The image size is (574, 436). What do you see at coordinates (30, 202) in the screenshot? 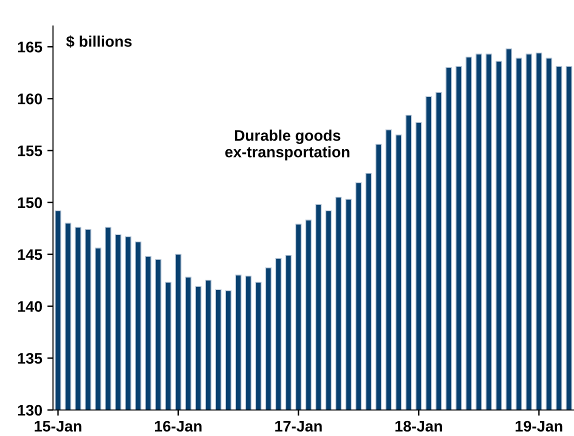
I see `y-tick-label: 150` at bounding box center [30, 202].